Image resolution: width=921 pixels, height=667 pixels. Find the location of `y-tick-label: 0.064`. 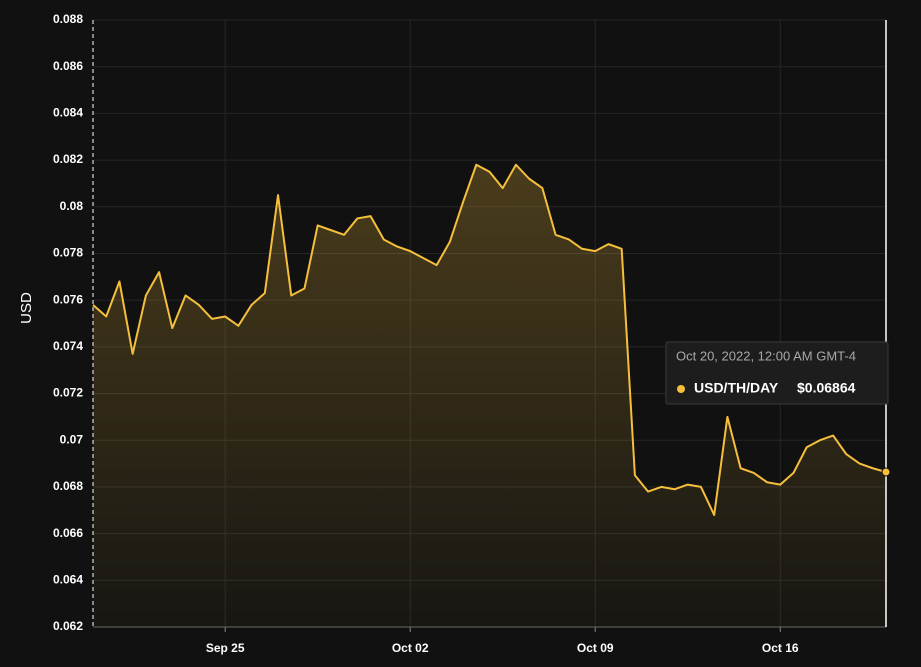

y-tick-label: 0.064 is located at coordinates (68, 579).